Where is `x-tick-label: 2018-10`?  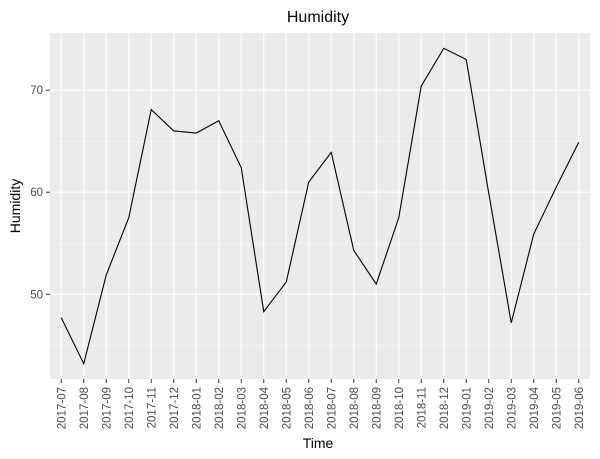
x-tick-label: 2018-10 is located at coordinates (400, 408).